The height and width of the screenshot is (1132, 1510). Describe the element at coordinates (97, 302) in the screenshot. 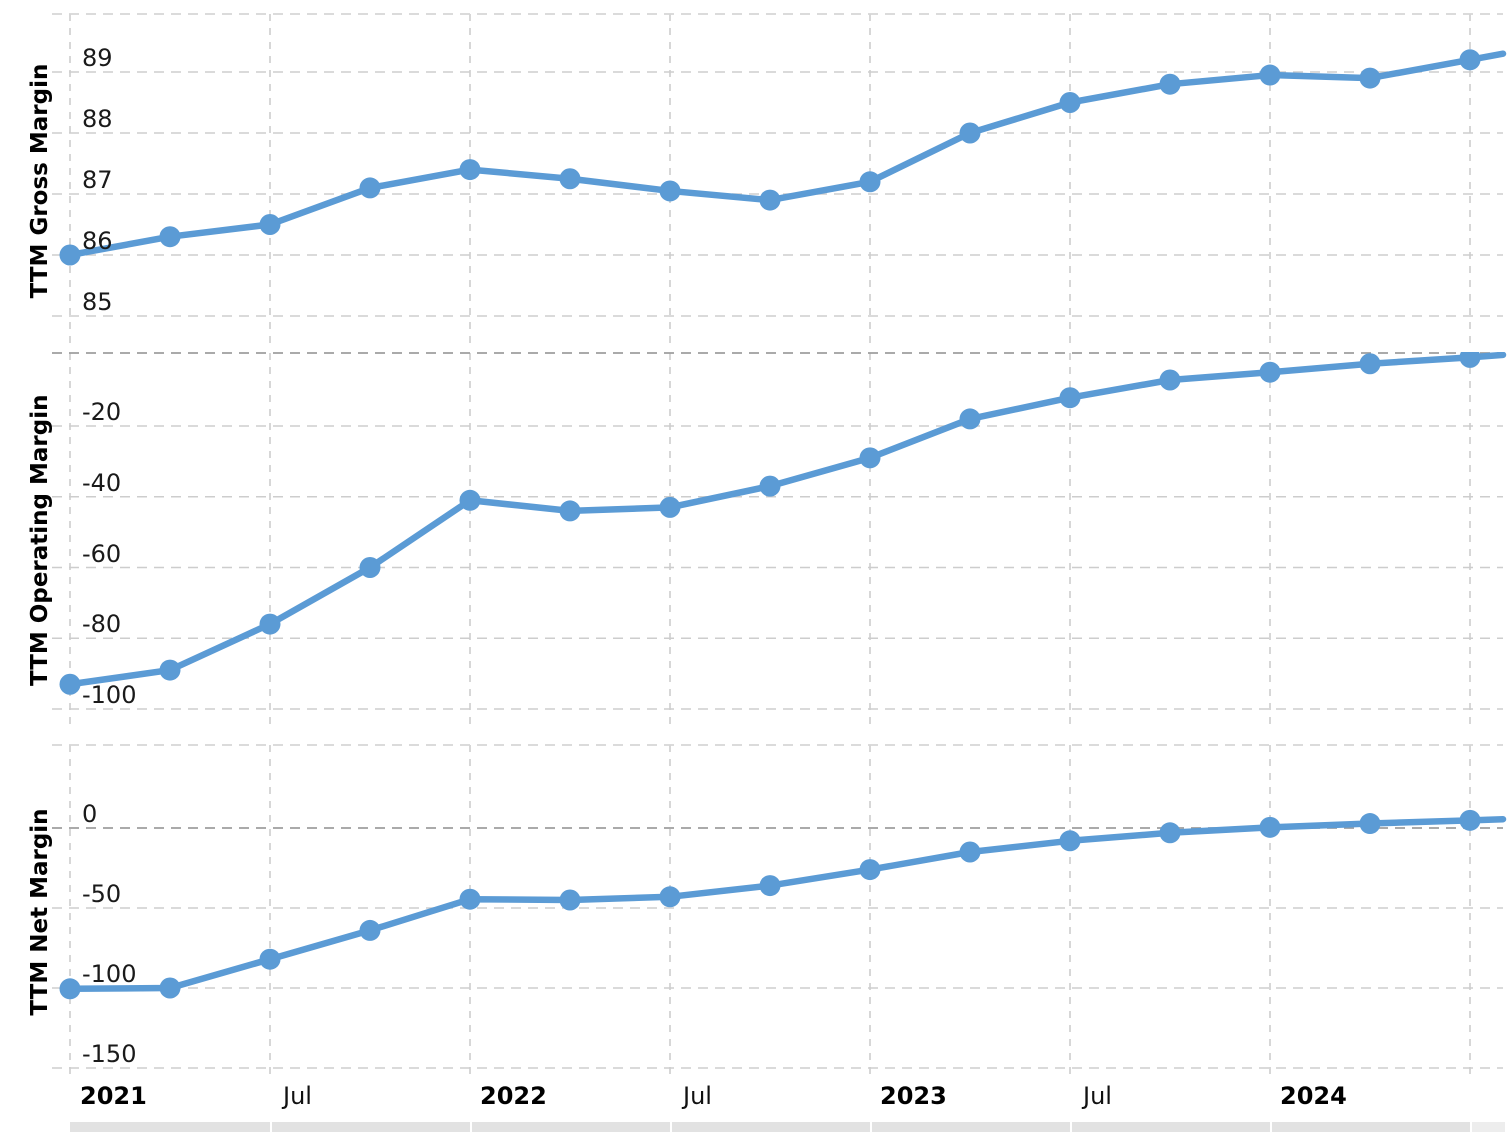

I see `y-tick-label: 85` at that location.